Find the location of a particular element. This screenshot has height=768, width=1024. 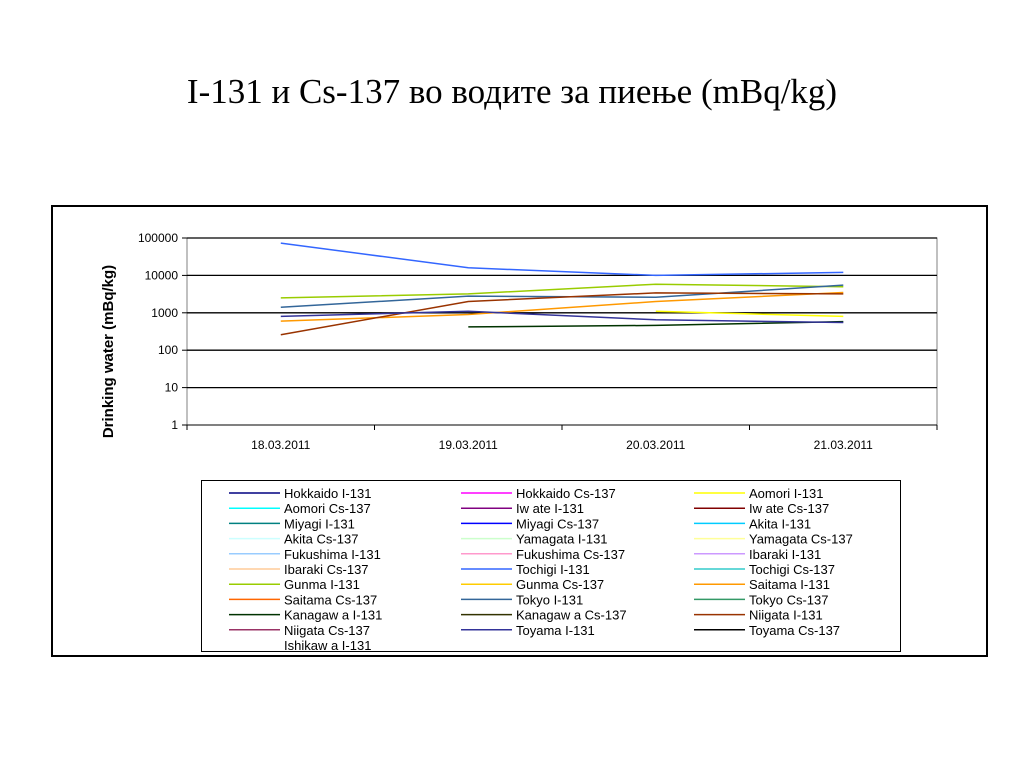

legend-label: Fukushima Cs-137 is located at coordinates (570, 554).